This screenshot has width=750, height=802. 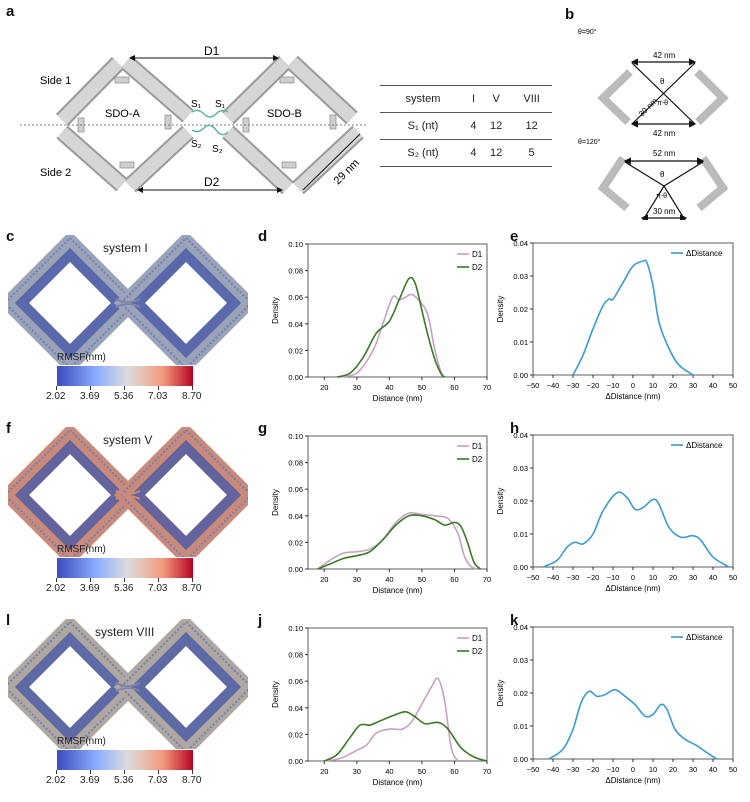 I want to click on x-axis-label: Distance (nm), so click(x=398, y=782).